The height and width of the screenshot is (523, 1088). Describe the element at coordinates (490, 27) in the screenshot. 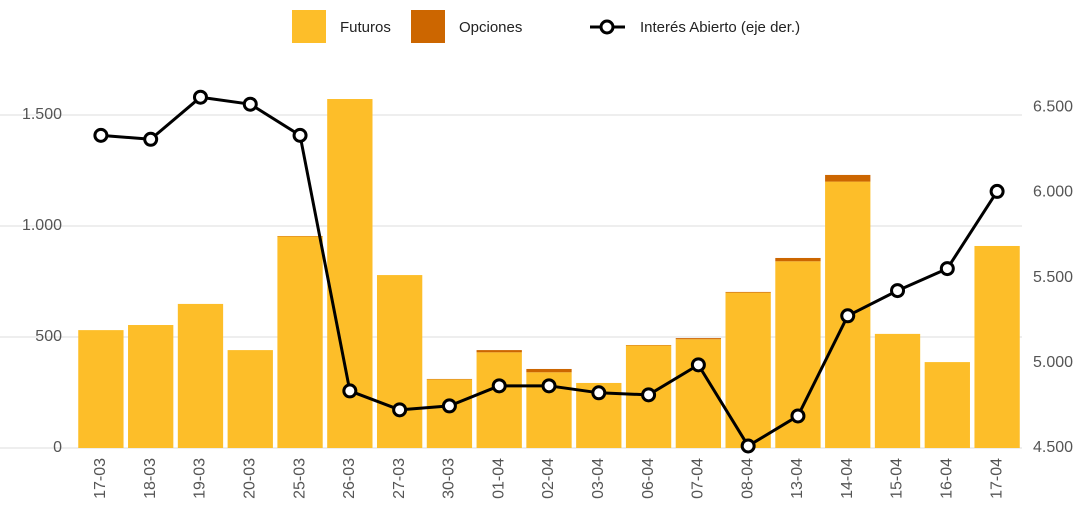

I see `legend-label: Opciones` at that location.